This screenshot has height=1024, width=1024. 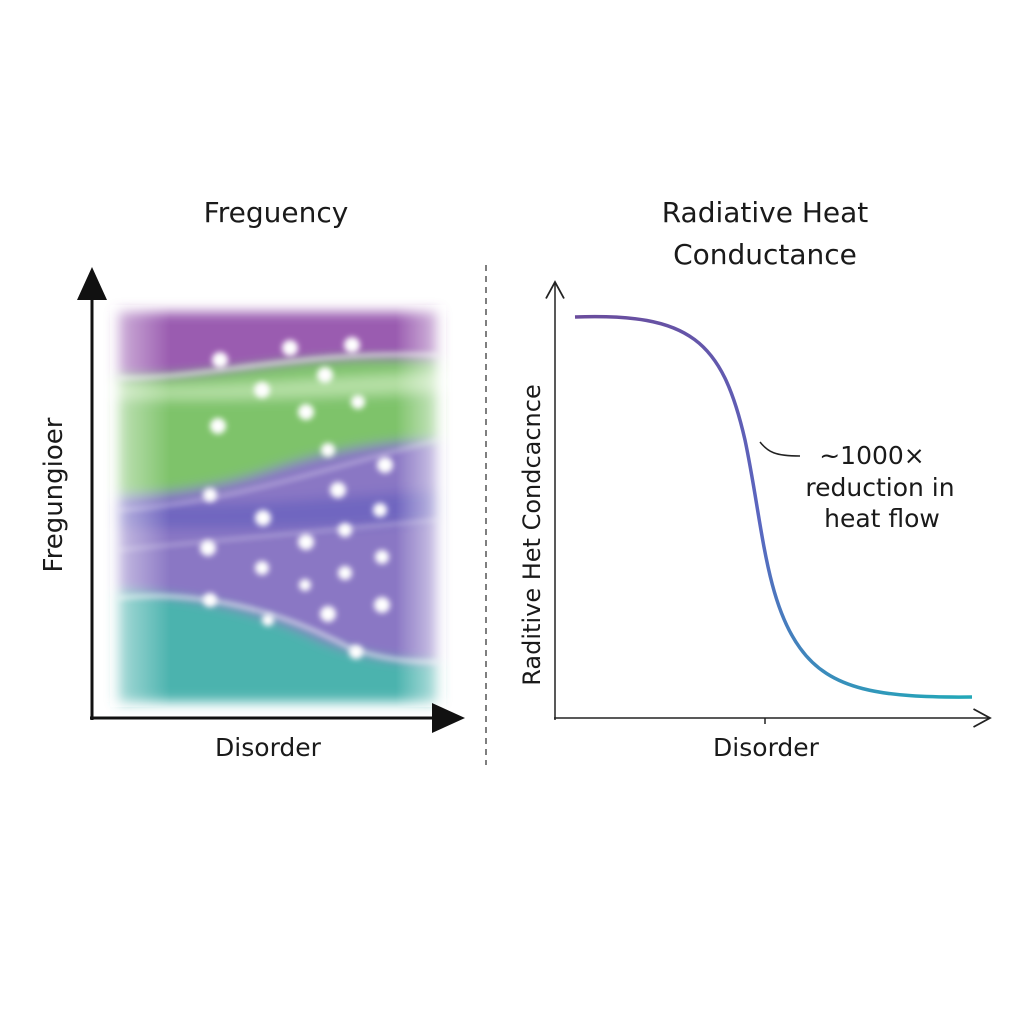 I want to click on annotation-leader, so click(x=780, y=449).